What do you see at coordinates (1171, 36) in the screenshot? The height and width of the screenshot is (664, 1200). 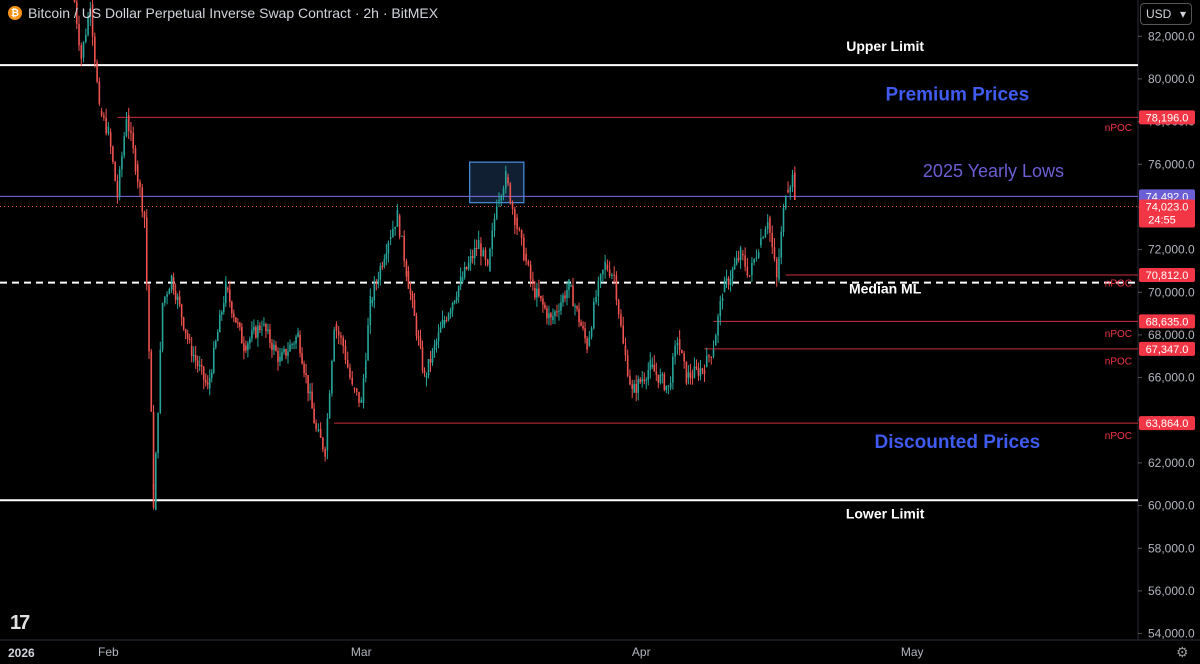 I see `y-tick-label: 82,000.0` at bounding box center [1171, 36].